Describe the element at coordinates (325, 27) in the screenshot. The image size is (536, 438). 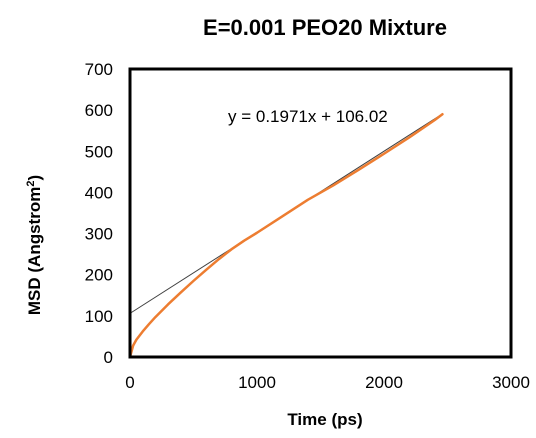
I see `chart-title: E=0.001 PEO20 Mixture` at that location.